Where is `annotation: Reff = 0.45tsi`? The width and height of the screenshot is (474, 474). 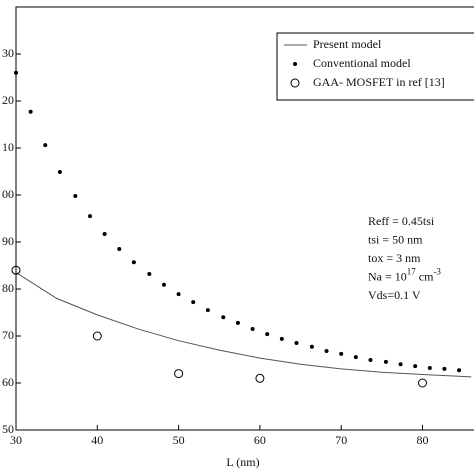 annotation: Reff = 0.45tsi is located at coordinates (401, 221).